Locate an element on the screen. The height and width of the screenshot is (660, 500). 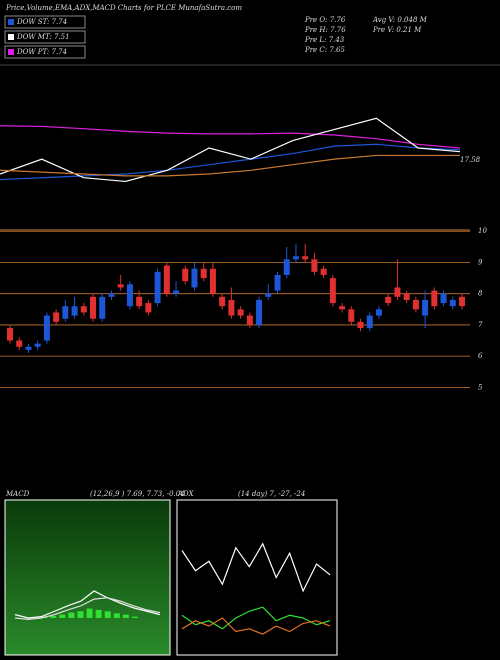
info: Pre O: 7.76 is located at coordinates (325, 20).